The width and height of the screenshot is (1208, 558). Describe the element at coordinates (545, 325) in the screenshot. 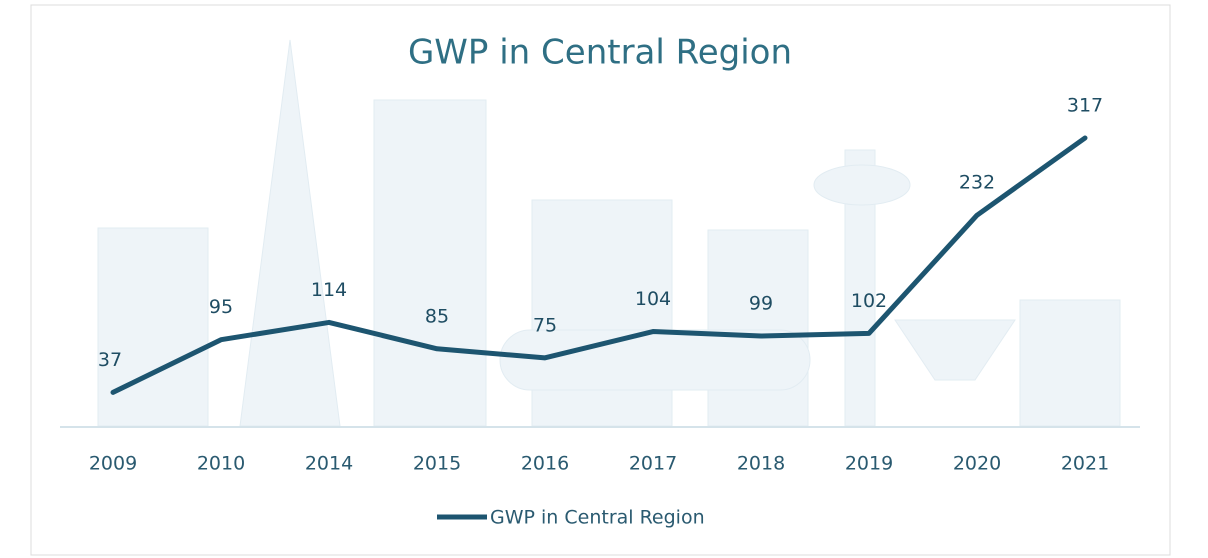

I see `data-label: 75` at that location.